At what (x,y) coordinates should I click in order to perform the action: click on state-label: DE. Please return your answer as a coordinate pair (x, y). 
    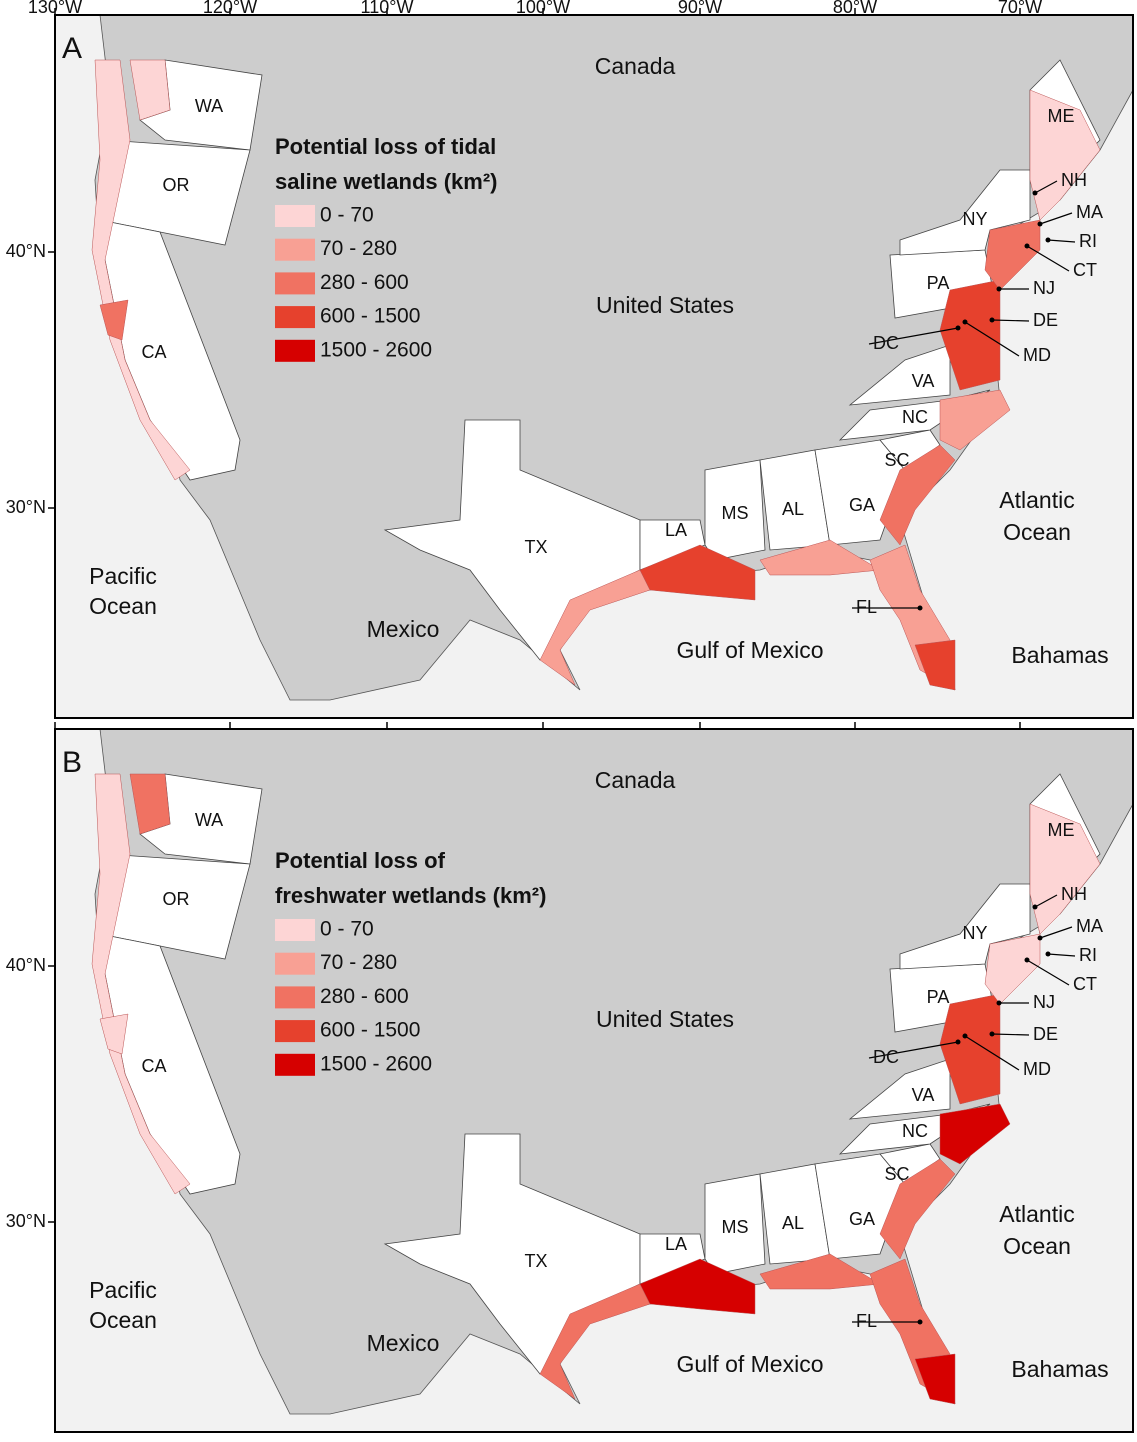
    Looking at the image, I should click on (1045, 320).